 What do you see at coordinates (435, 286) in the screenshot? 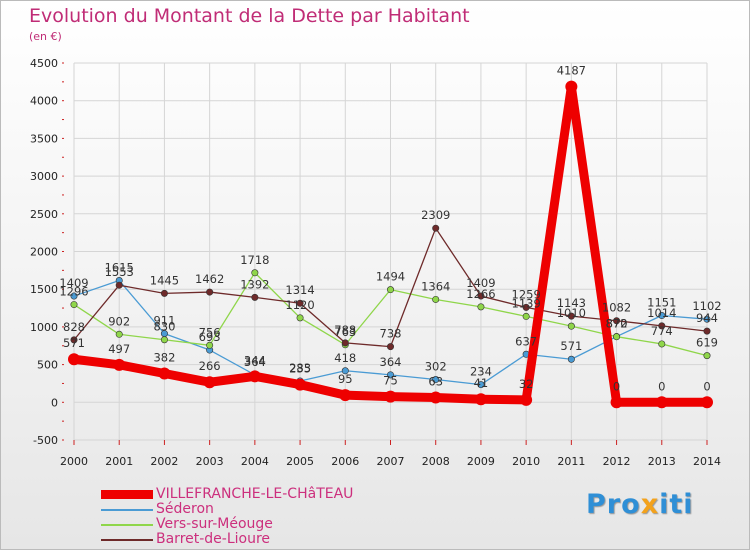
I see `data-label: 1364` at bounding box center [435, 286].